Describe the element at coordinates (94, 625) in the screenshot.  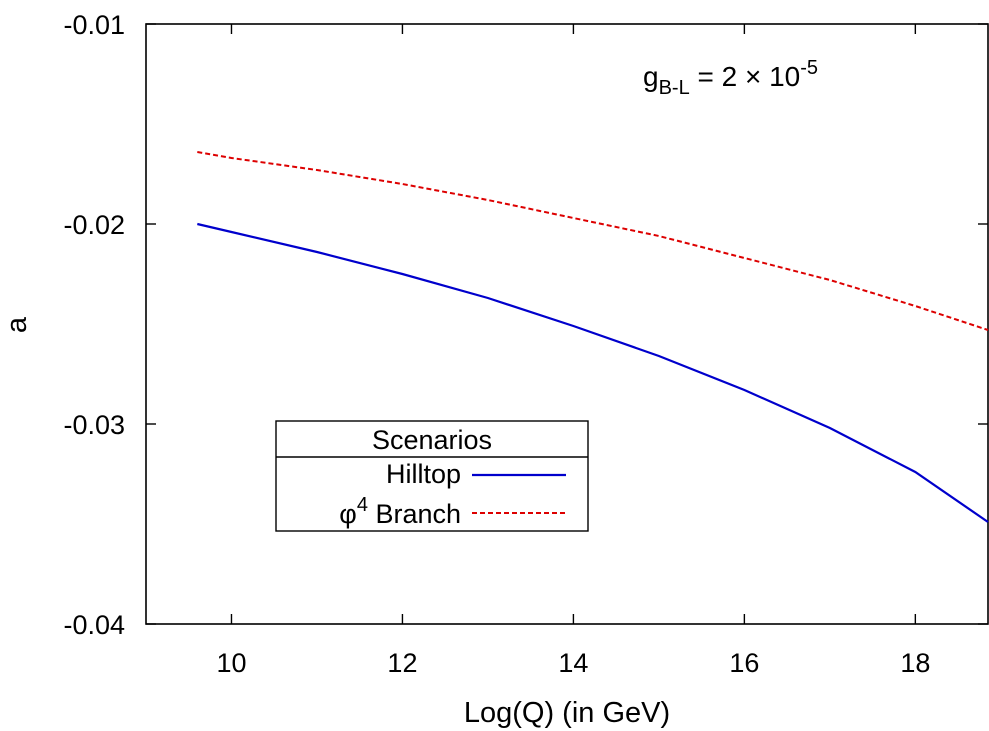
I see `y-tick-label: -0.04` at that location.